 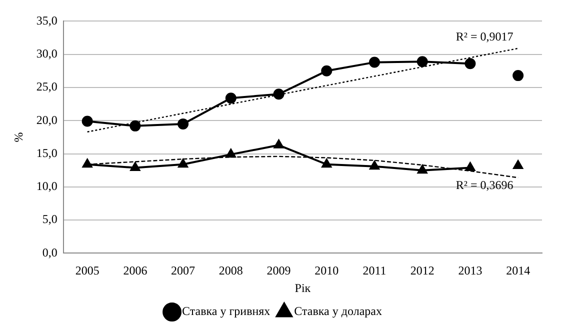 I want to click on x-axis-title: Рік, so click(x=302, y=287).